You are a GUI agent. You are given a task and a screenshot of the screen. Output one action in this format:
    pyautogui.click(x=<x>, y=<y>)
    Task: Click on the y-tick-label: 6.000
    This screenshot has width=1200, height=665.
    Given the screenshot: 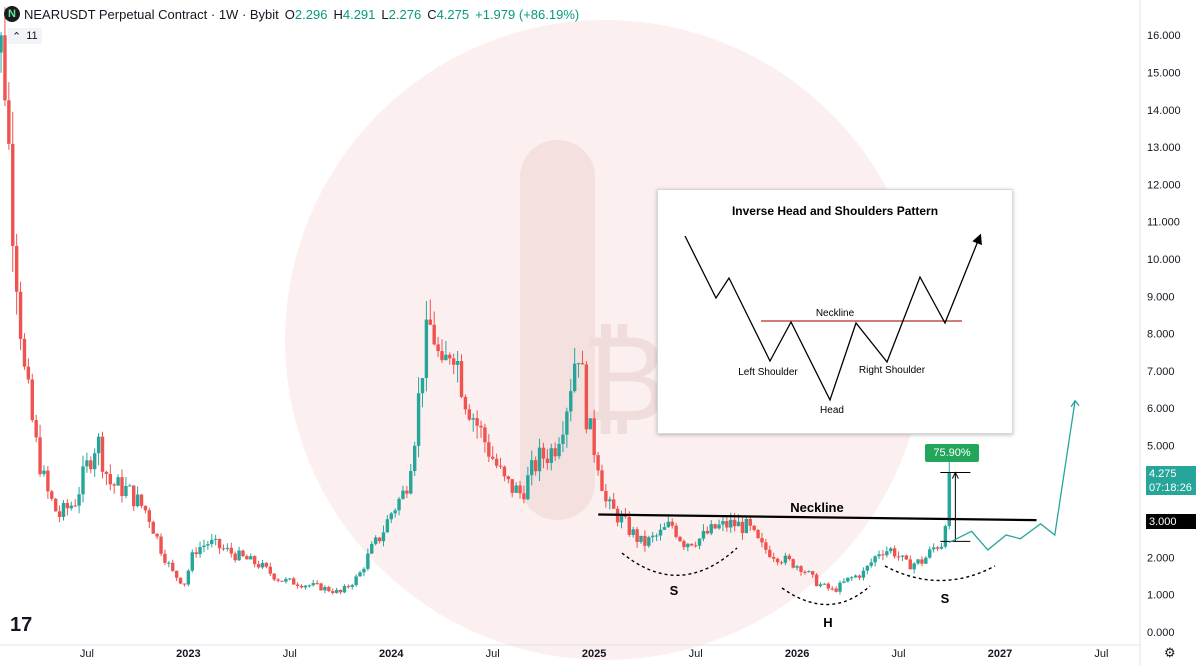 What is the action you would take?
    pyautogui.click(x=1161, y=409)
    